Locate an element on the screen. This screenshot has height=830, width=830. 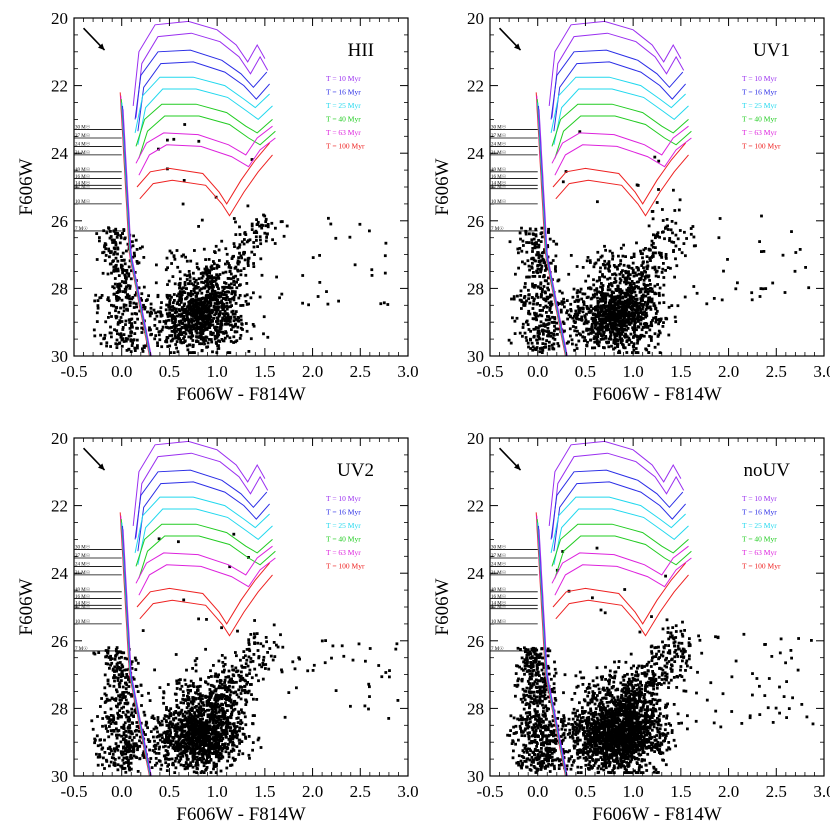
y-axis-title: F606W is located at coordinates (442, 186).